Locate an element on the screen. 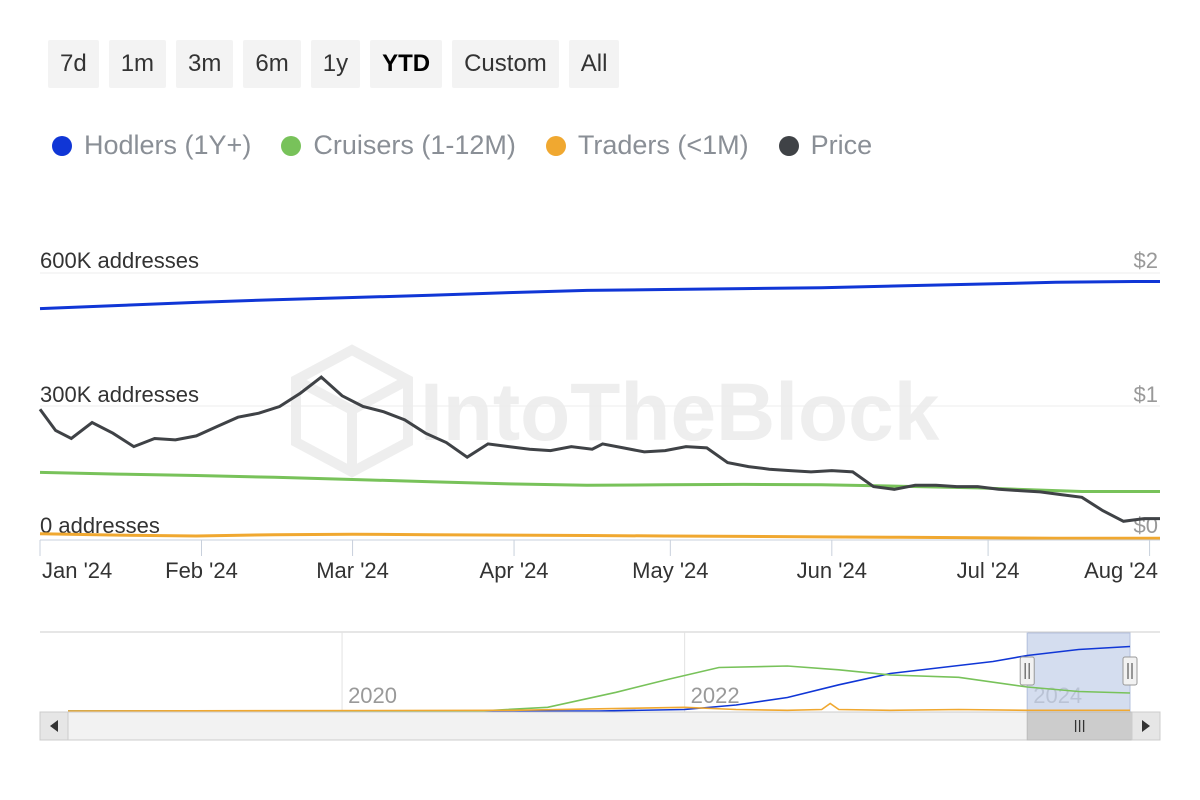 Image resolution: width=1200 pixels, height=800 pixels. x-axis-tick-label: Aug '24 is located at coordinates (1121, 570).